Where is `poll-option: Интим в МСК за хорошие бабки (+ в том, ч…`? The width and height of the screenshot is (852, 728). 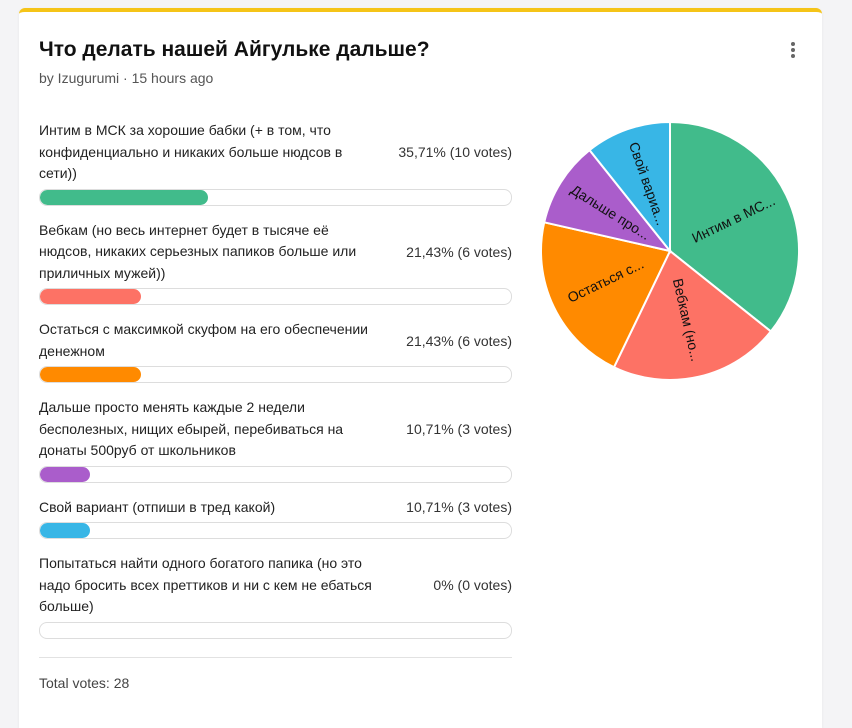 poll-option: Интим в МСК за хорошие бабки (+ в том, ч… is located at coordinates (275, 163).